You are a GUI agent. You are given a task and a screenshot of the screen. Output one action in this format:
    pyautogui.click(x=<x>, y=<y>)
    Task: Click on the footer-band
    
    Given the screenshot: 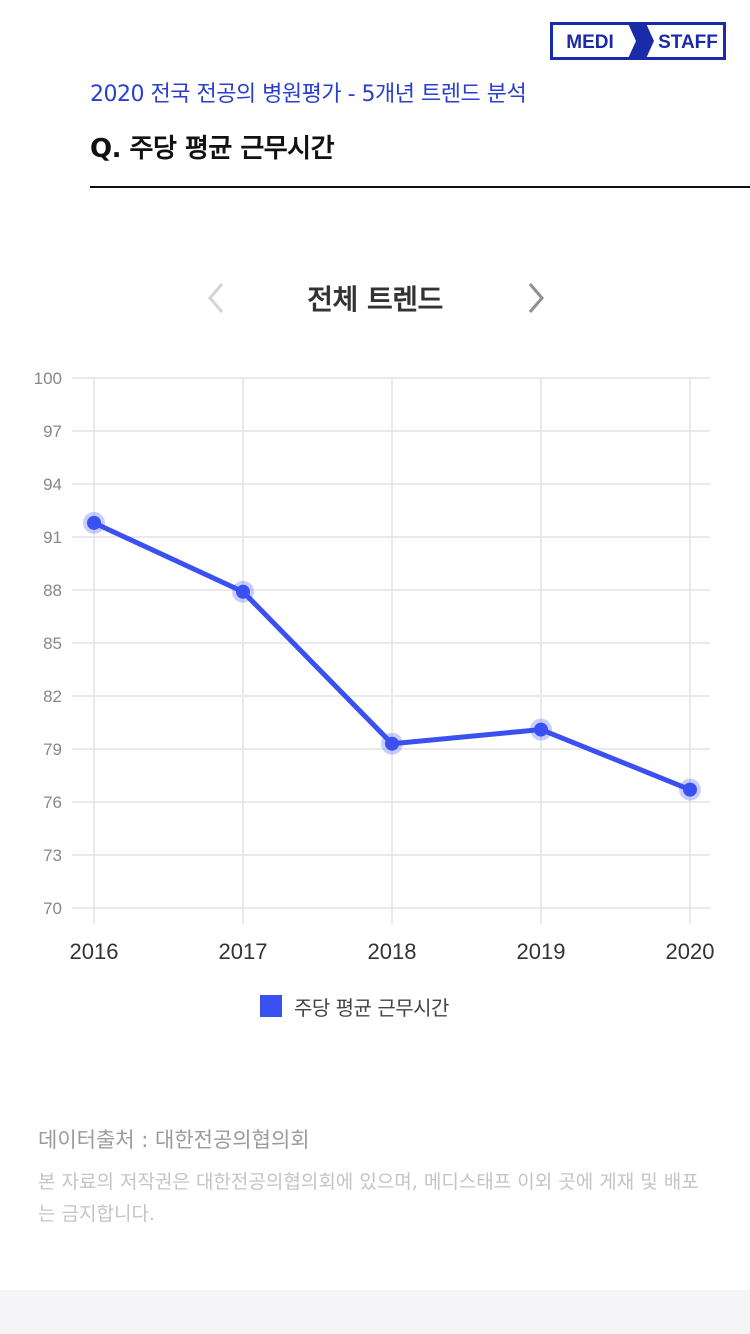 What is the action you would take?
    pyautogui.click(x=375, y=1312)
    